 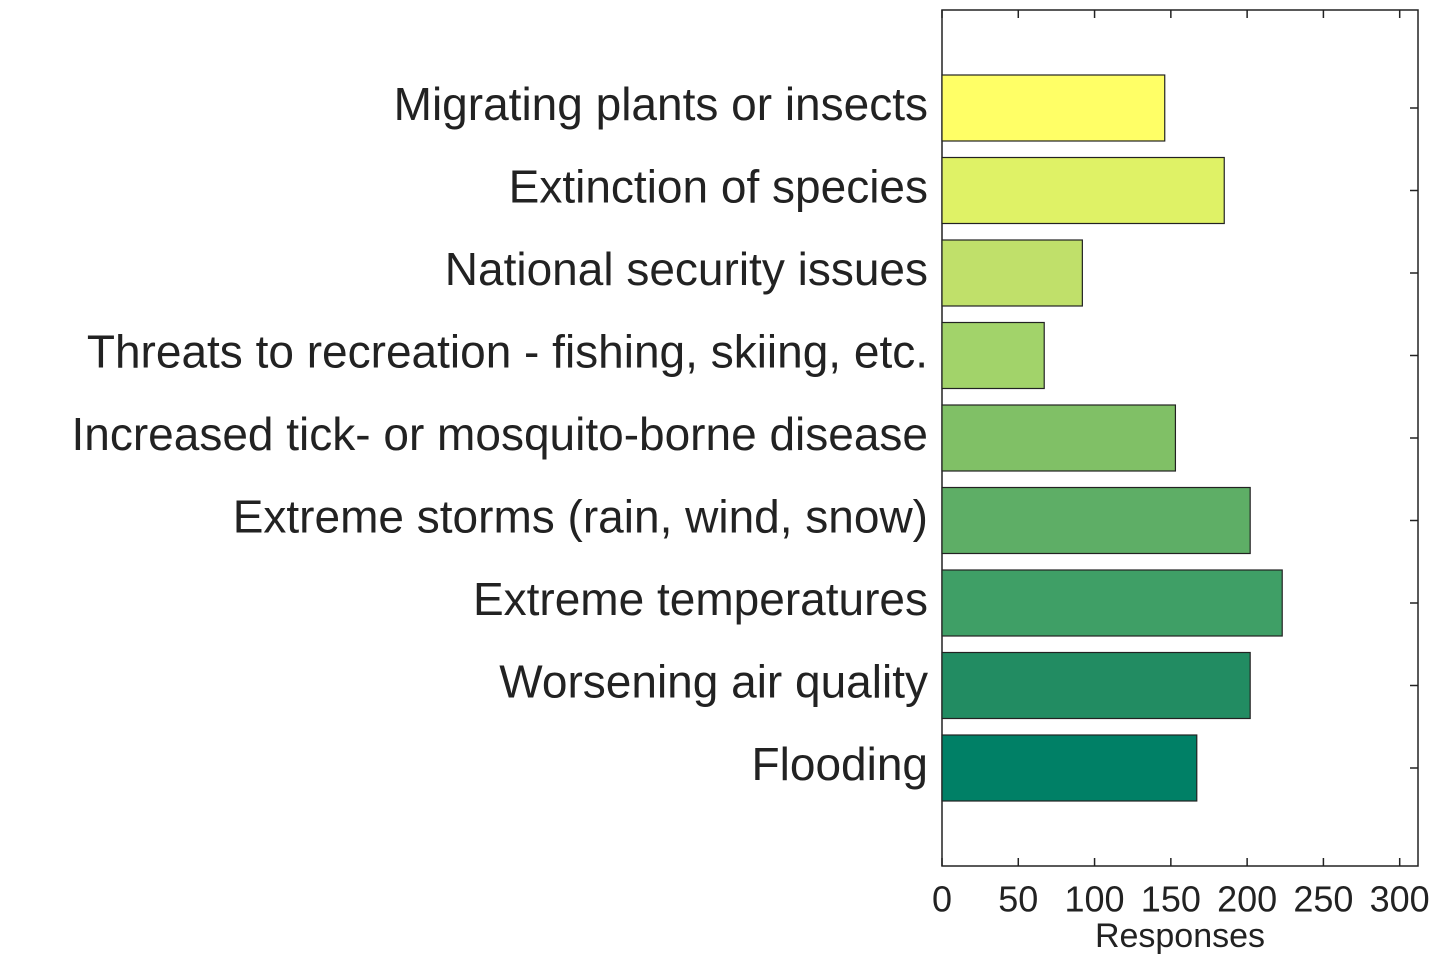 I want to click on x-tick-label: 50, so click(x=1018, y=899).